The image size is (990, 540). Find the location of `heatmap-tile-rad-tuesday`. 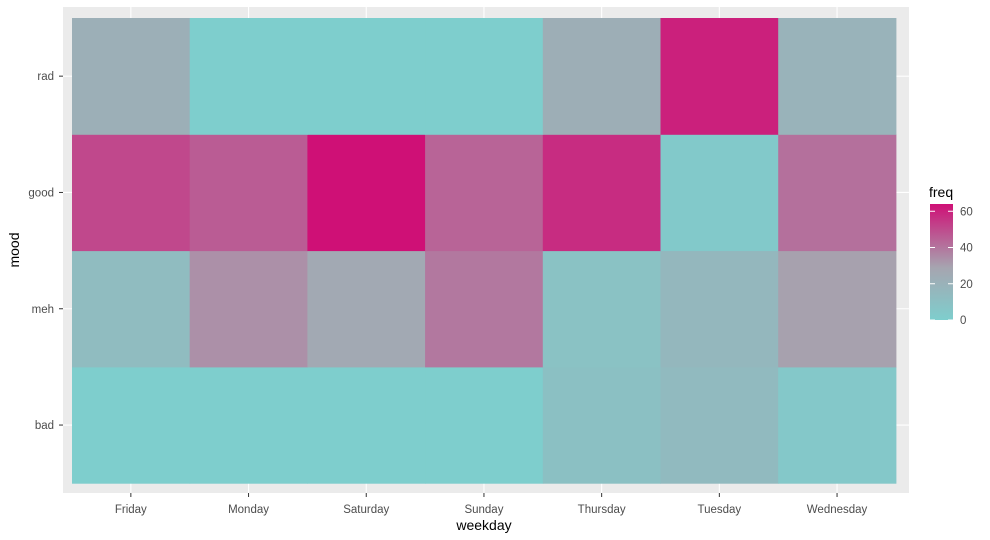

heatmap-tile-rad-tuesday is located at coordinates (719, 76).